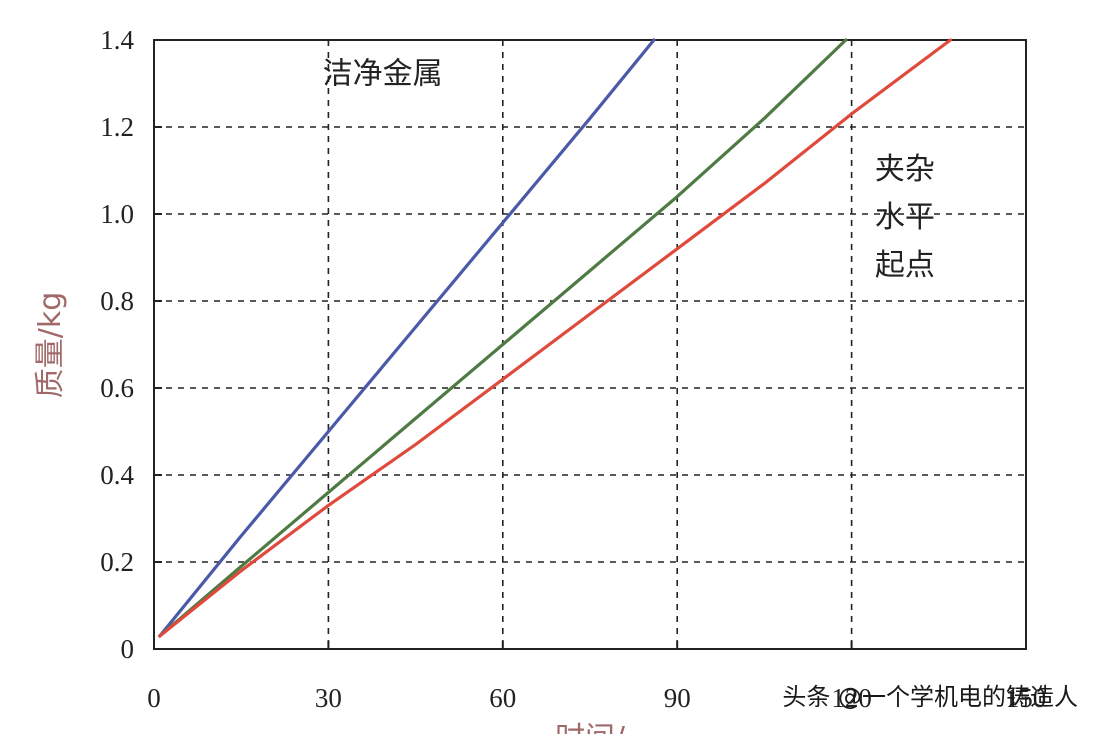  Describe the element at coordinates (905, 169) in the screenshot. I see `chart-annotation: 夹杂` at that location.